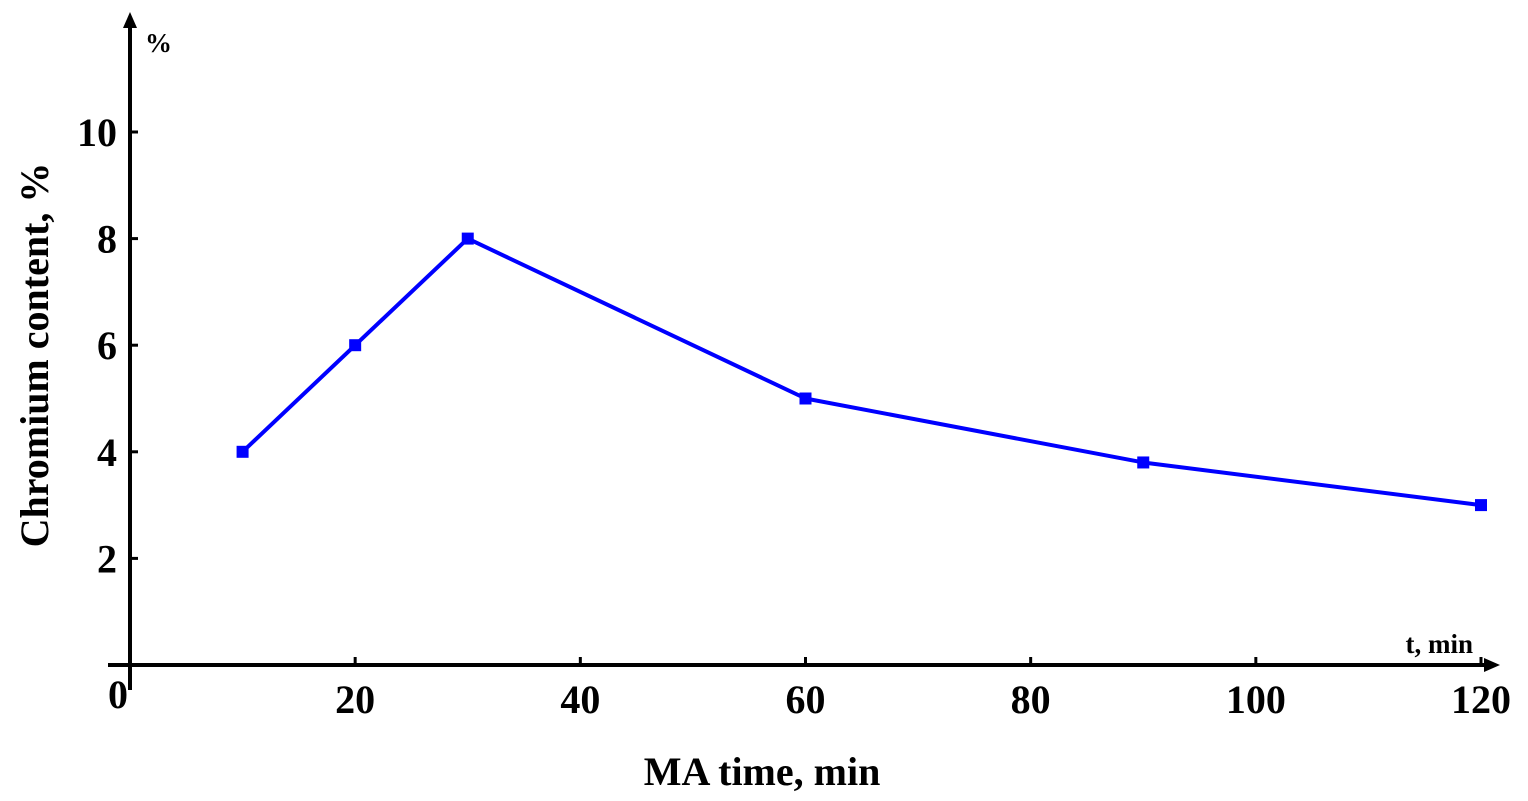 The width and height of the screenshot is (1528, 801). What do you see at coordinates (1440, 644) in the screenshot?
I see `x-axis-unit-label: t, min` at bounding box center [1440, 644].